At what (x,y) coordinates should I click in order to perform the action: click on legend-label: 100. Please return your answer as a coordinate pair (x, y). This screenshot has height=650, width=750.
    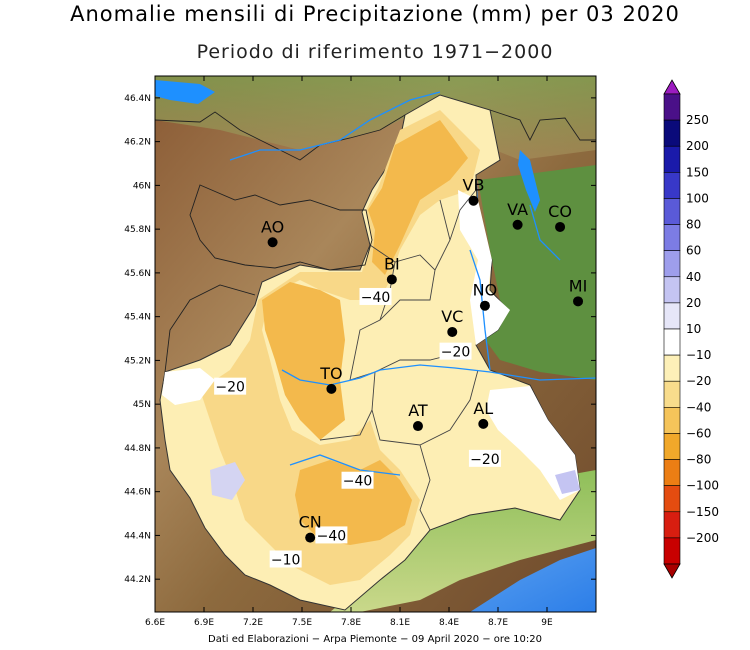
    Looking at the image, I should click on (697, 198).